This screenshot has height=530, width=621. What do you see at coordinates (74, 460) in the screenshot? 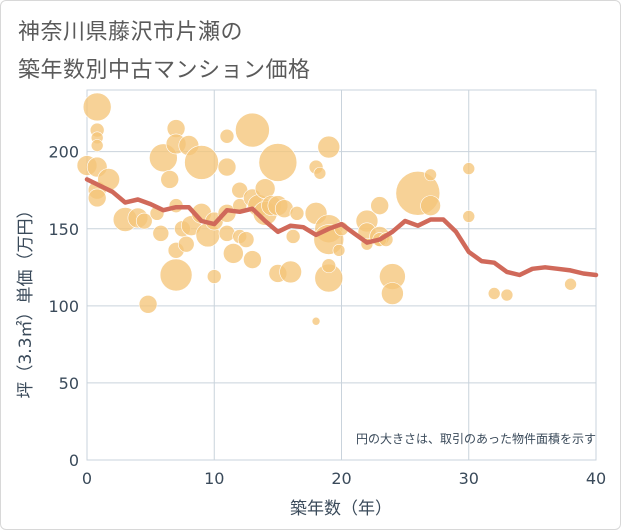
I see `y-tick-label: 0` at bounding box center [74, 460].